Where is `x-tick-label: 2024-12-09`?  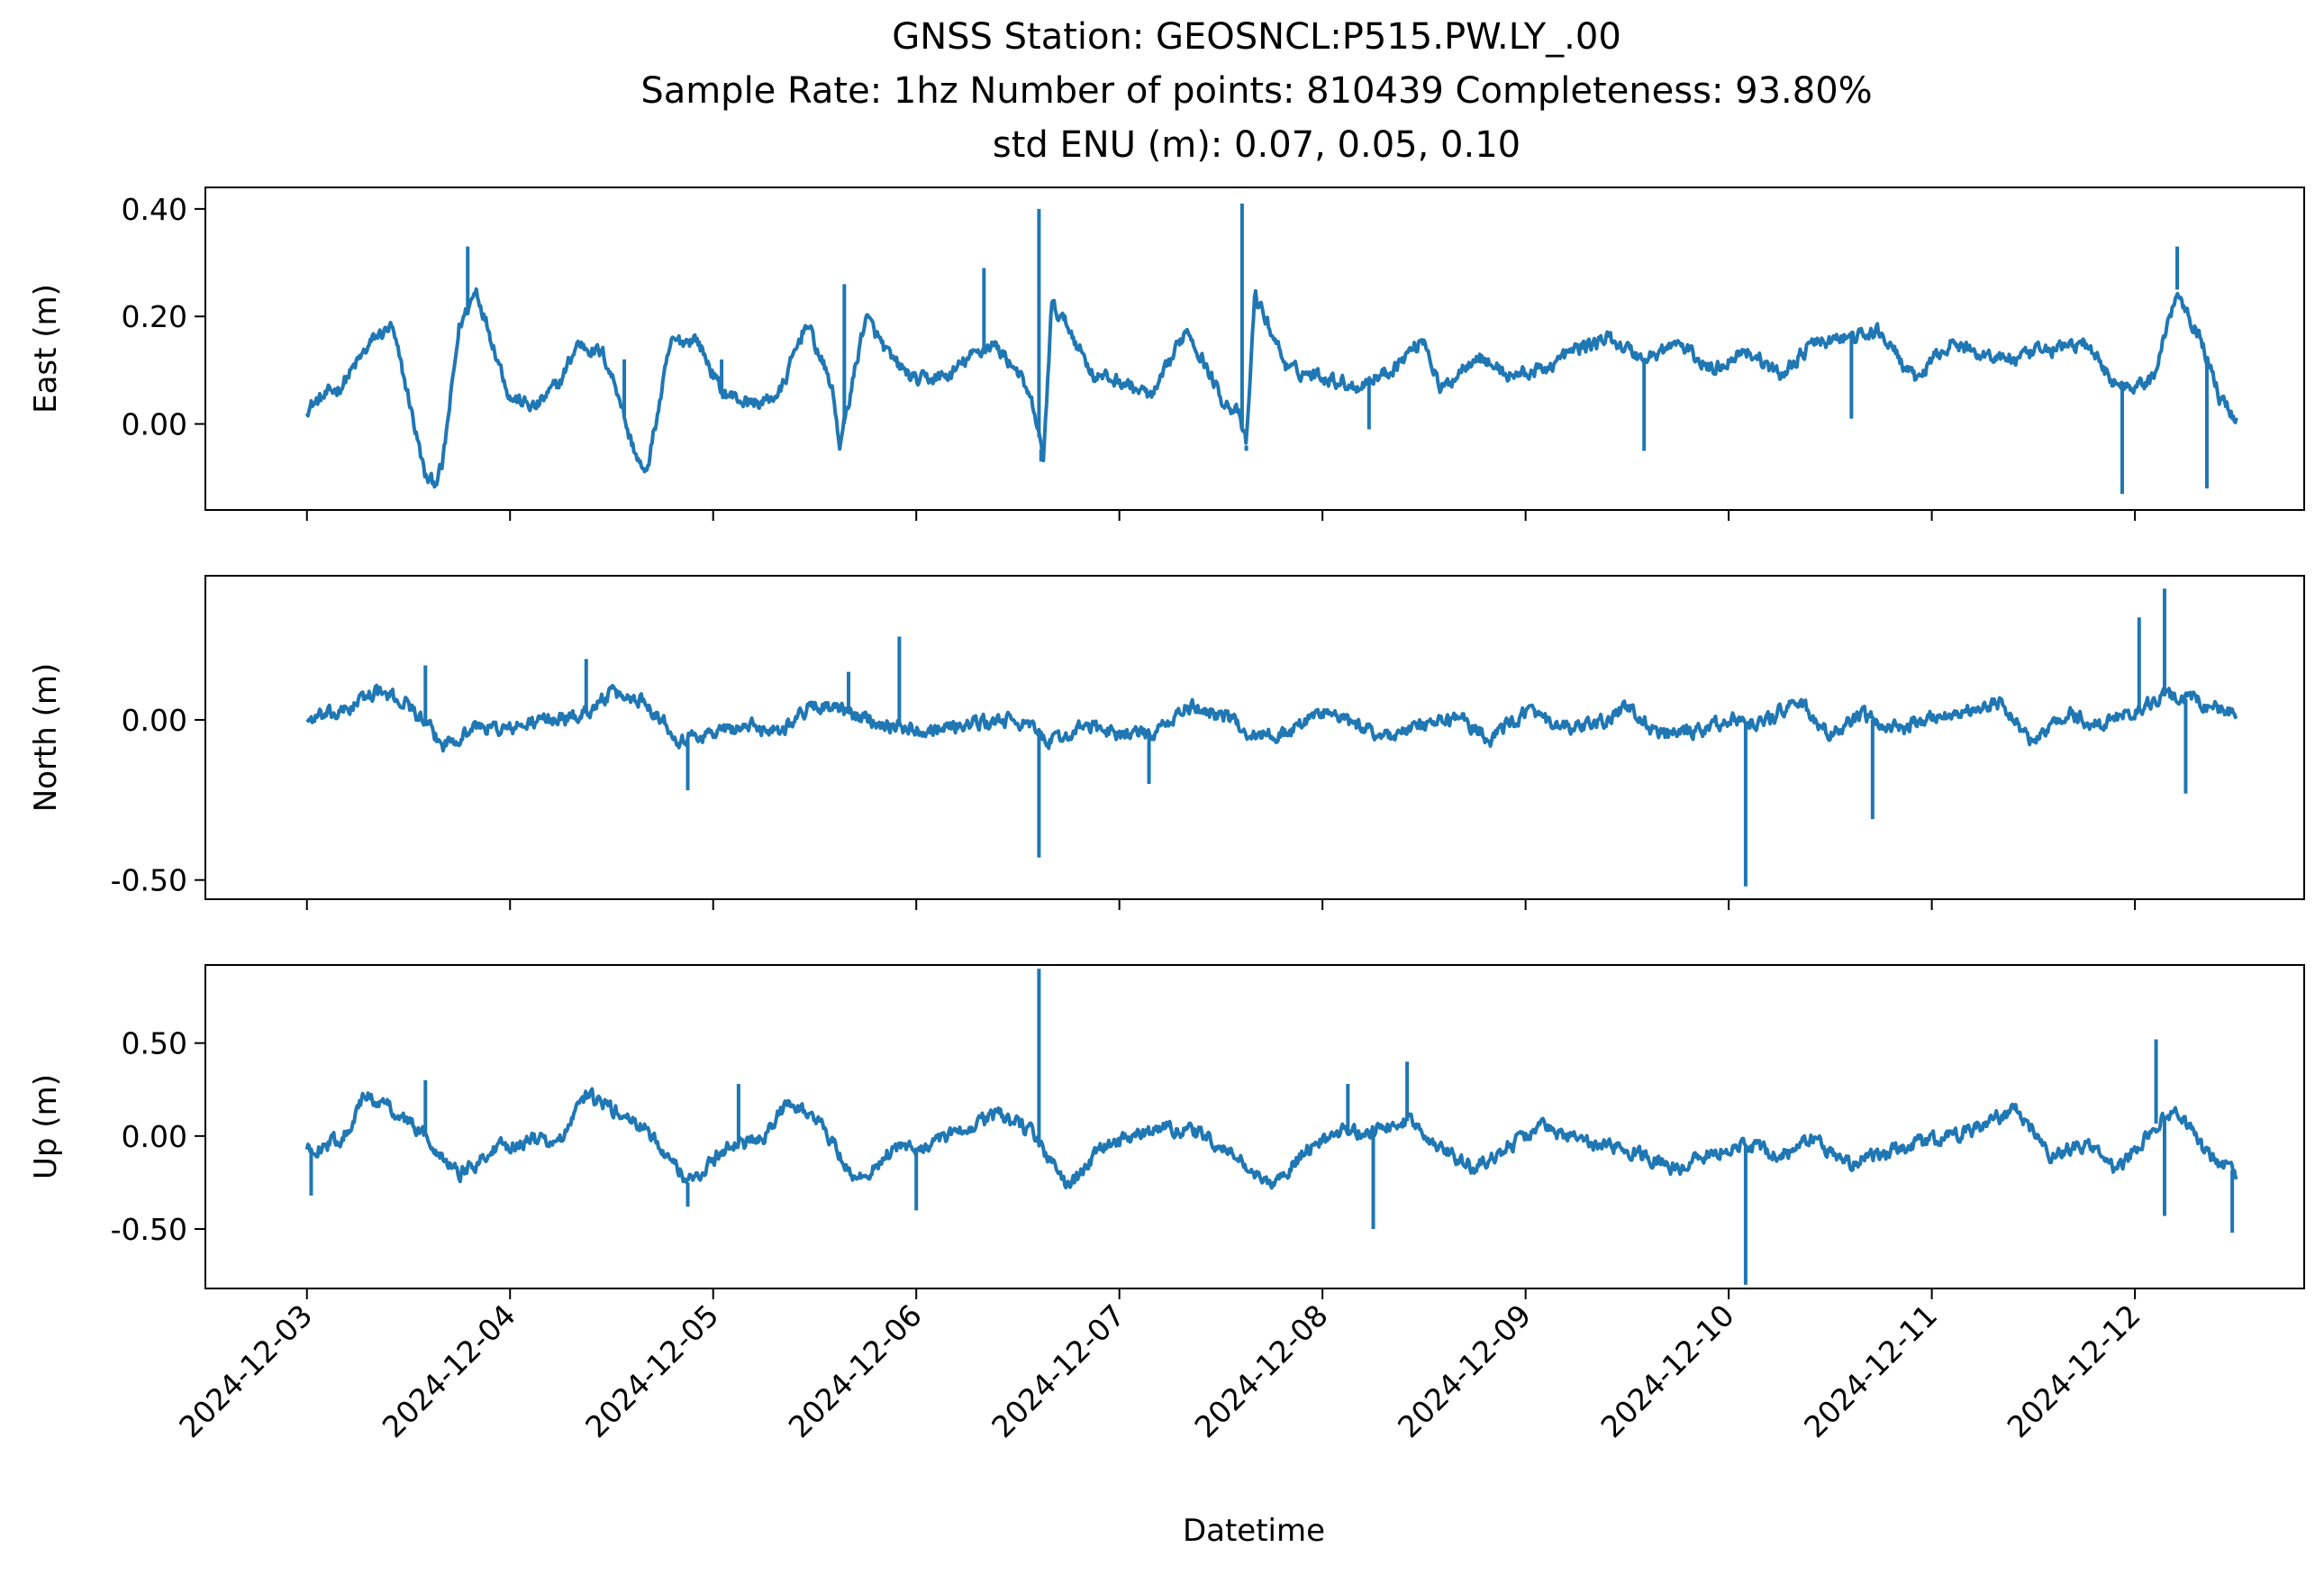
x-tick-label: 2024-12-09 is located at coordinates (1465, 1370).